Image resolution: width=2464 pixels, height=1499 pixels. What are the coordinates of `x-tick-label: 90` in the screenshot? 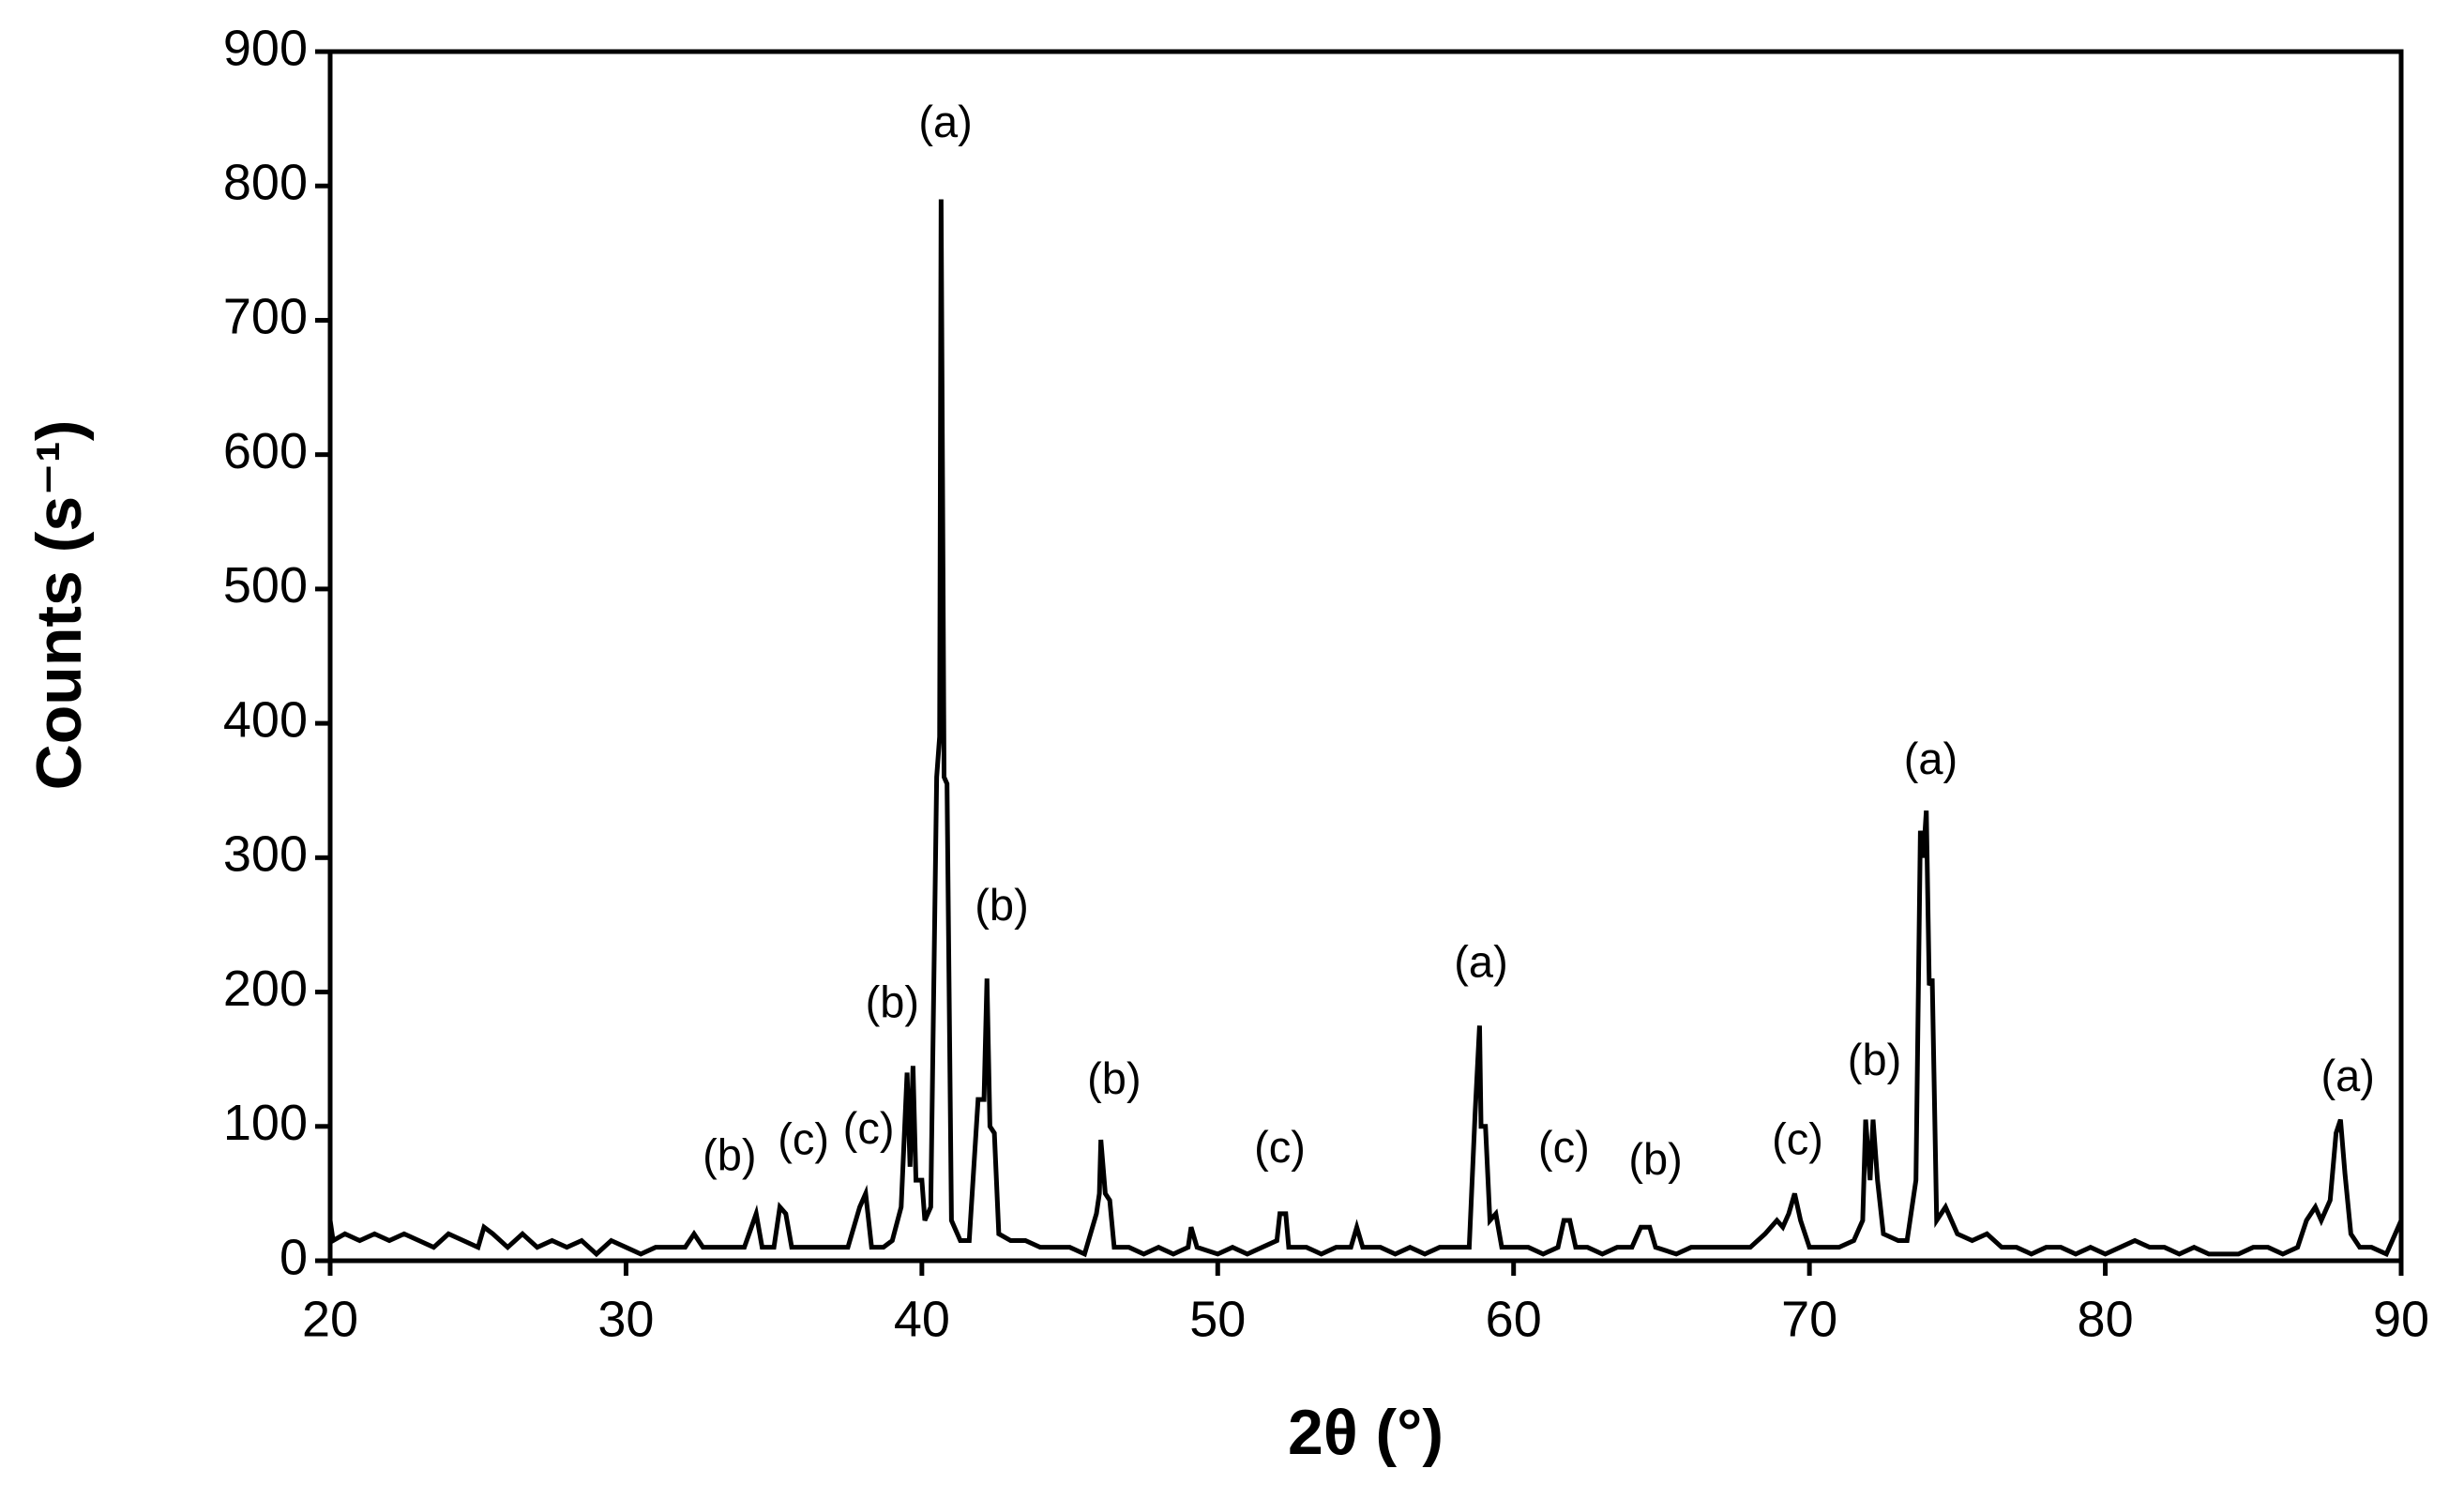 It's located at (2401, 1319).